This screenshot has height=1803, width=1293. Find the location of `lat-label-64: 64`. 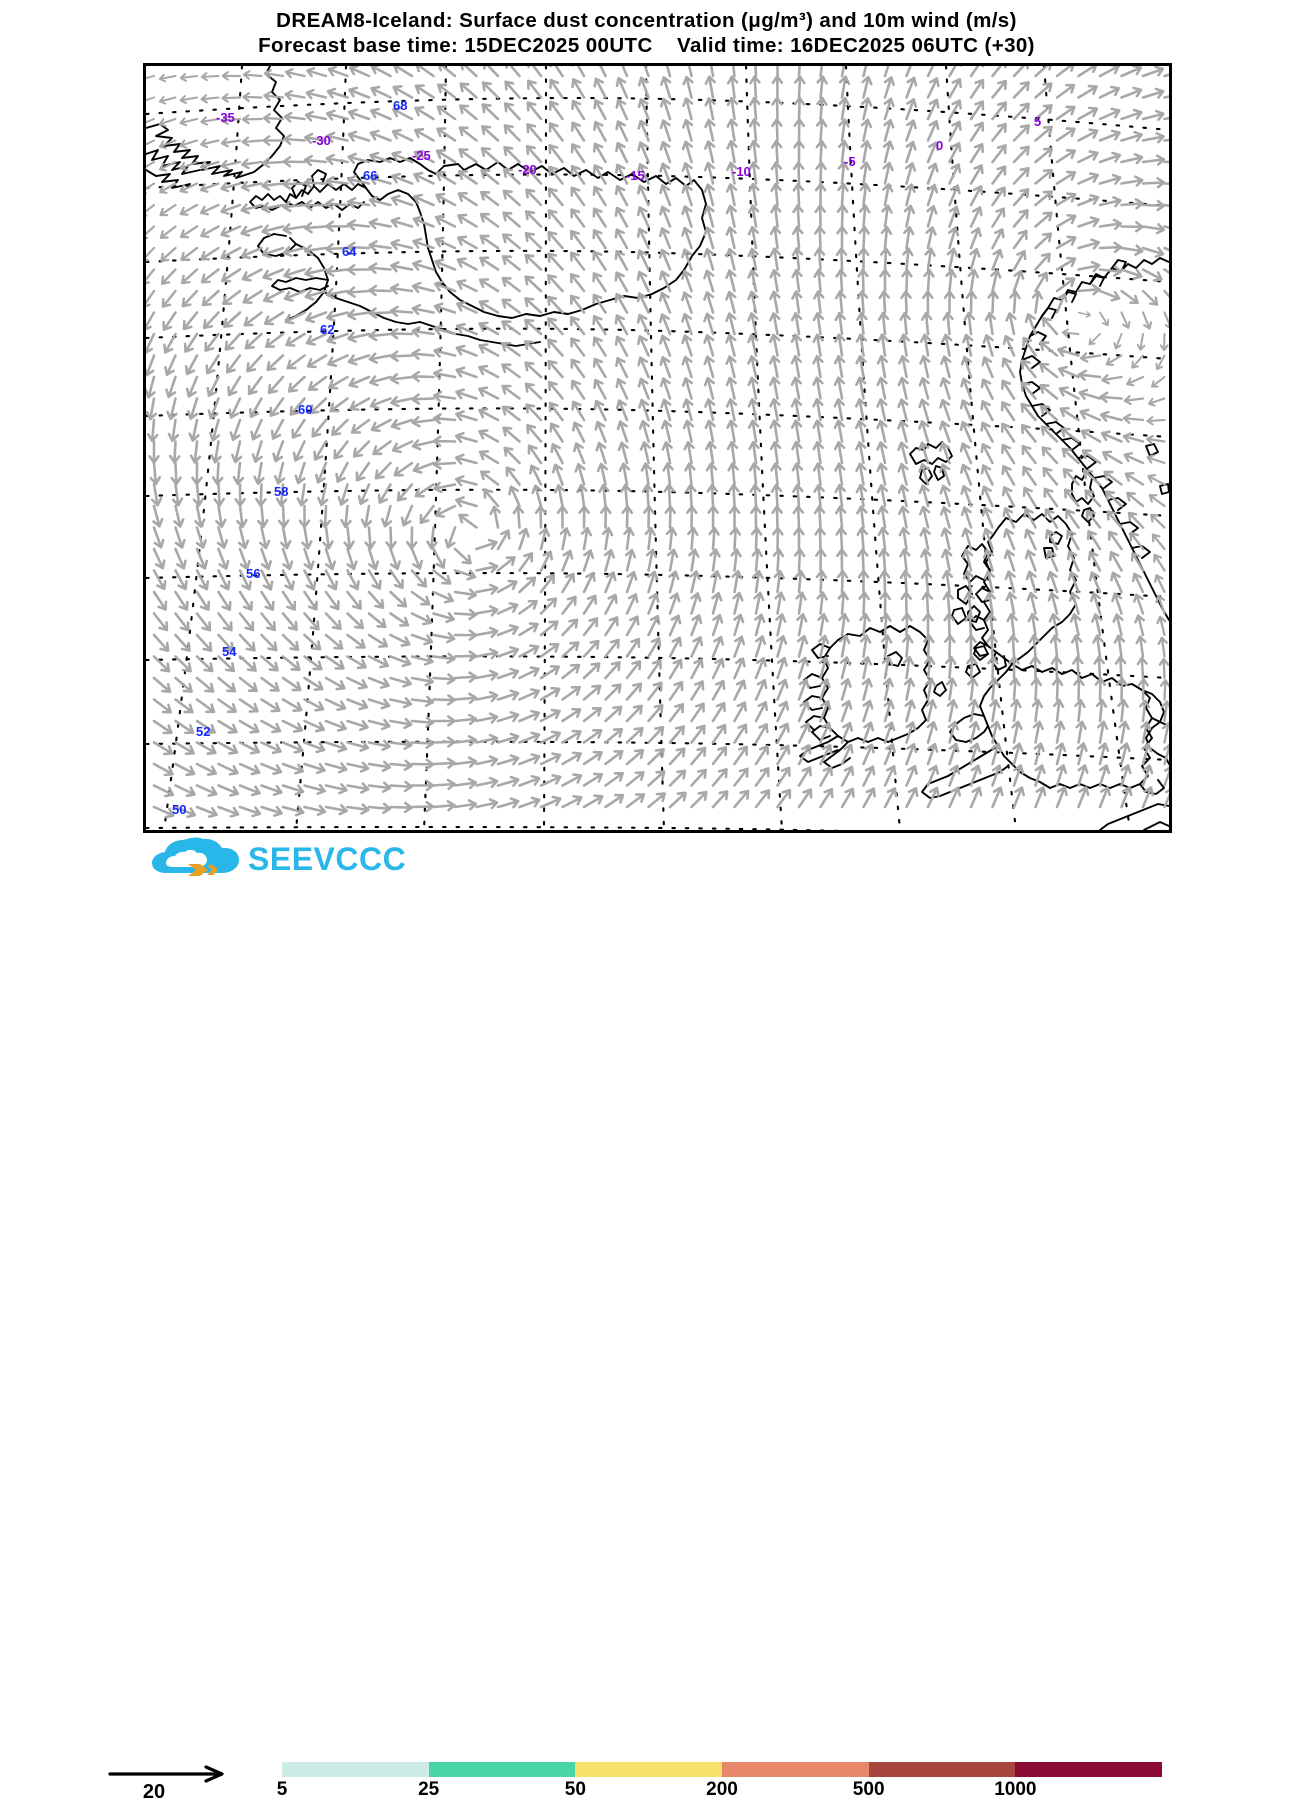

lat-label-64: 64 is located at coordinates (349, 251).